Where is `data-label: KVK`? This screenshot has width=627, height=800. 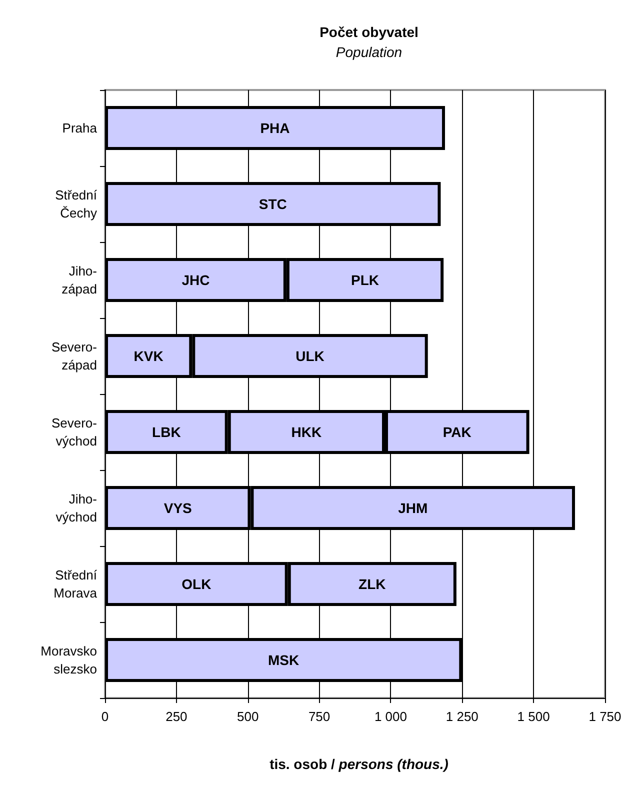
data-label: KVK is located at coordinates (149, 356).